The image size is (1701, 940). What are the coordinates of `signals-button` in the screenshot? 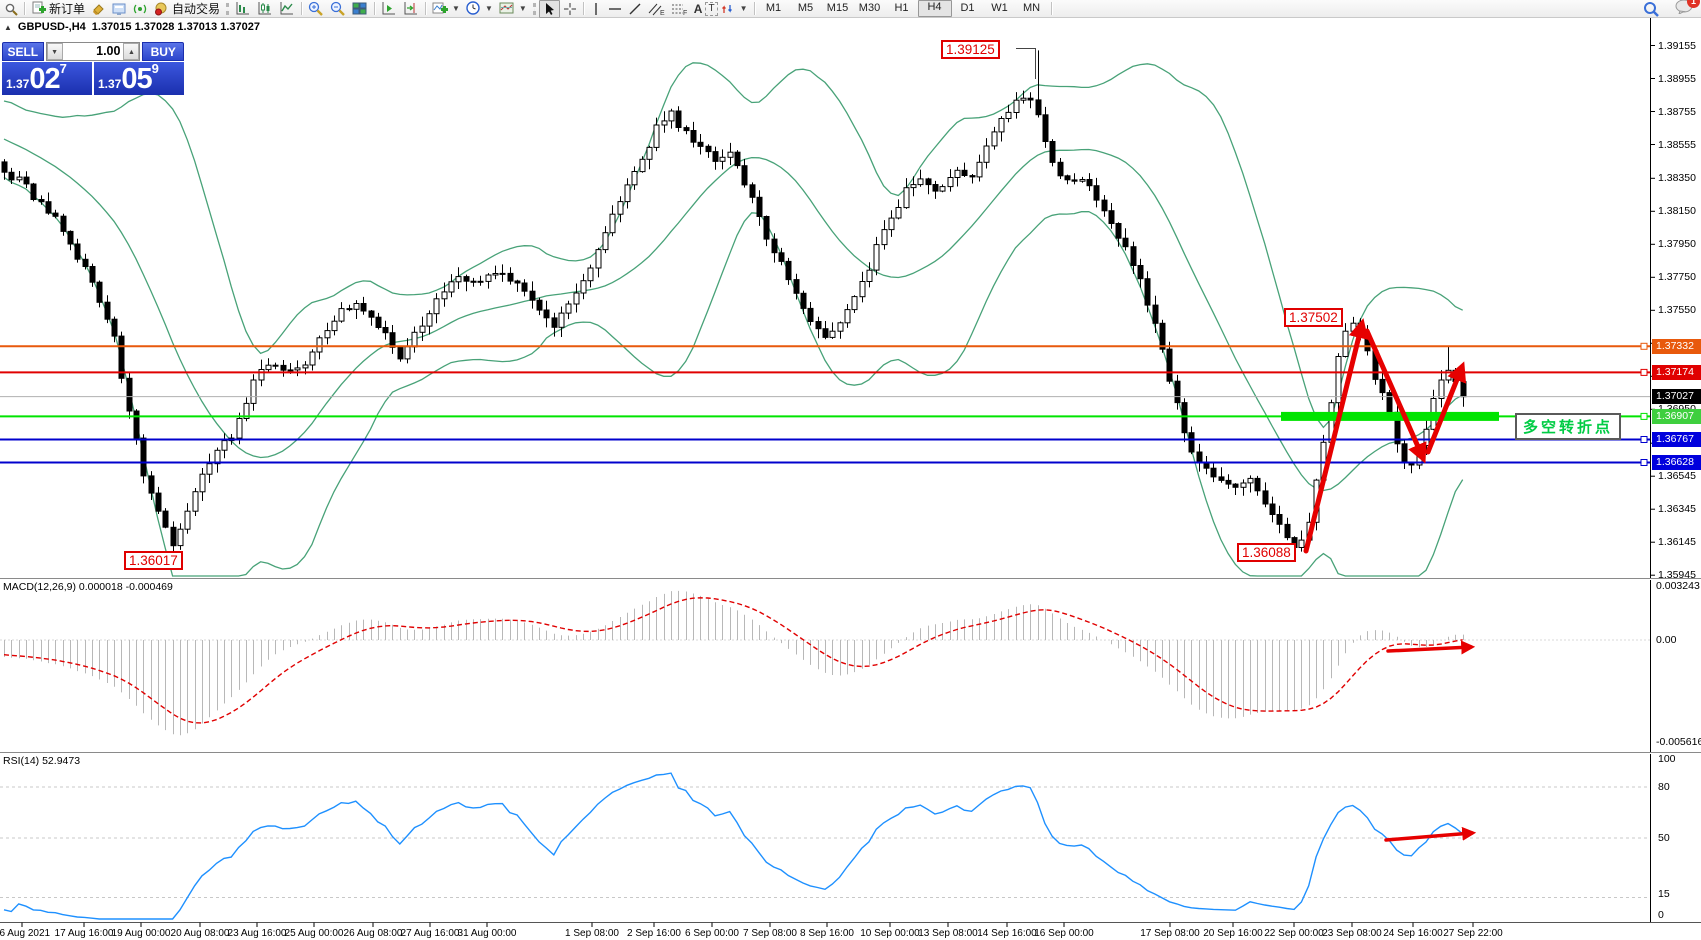 It's located at (140, 9).